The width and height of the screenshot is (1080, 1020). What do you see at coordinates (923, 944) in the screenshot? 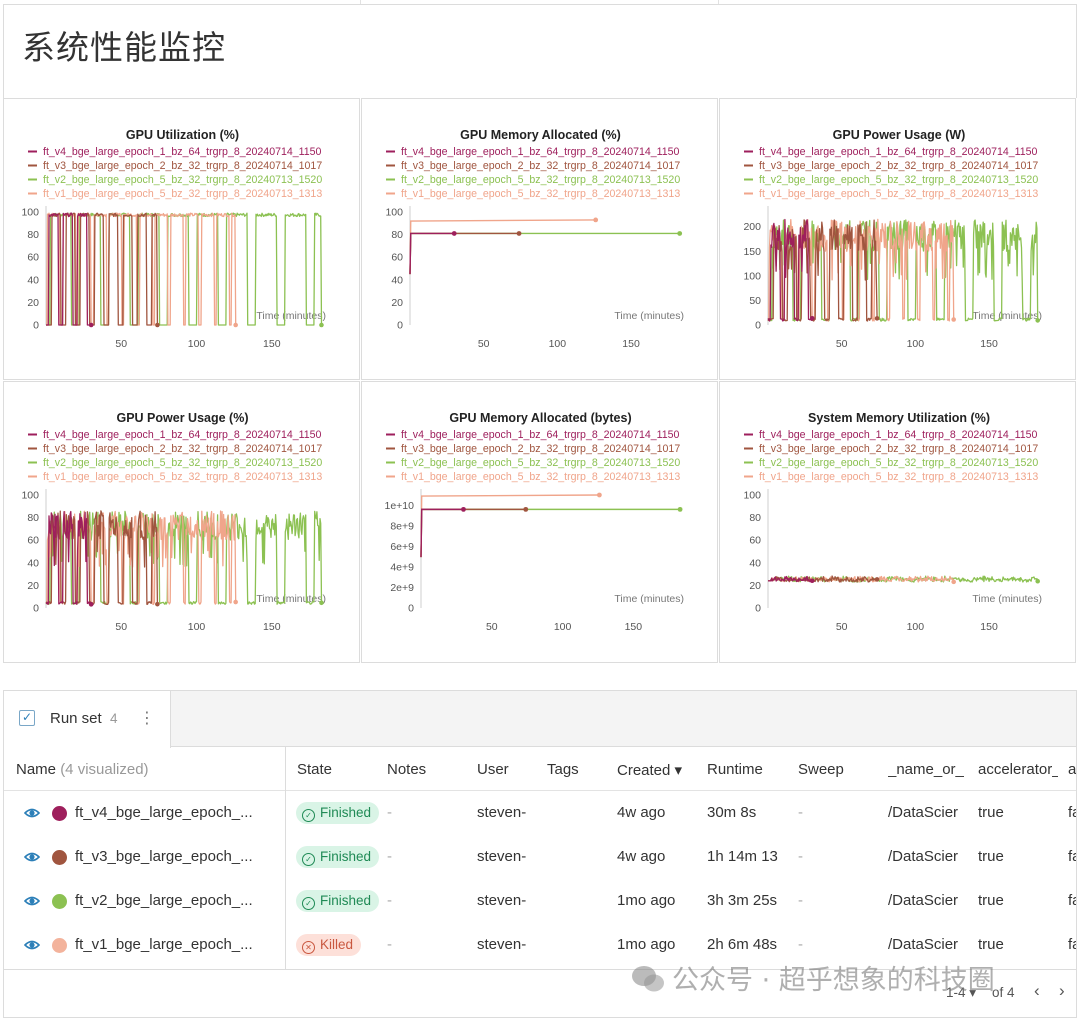
I see `cell-name-or: /DataScier` at bounding box center [923, 944].